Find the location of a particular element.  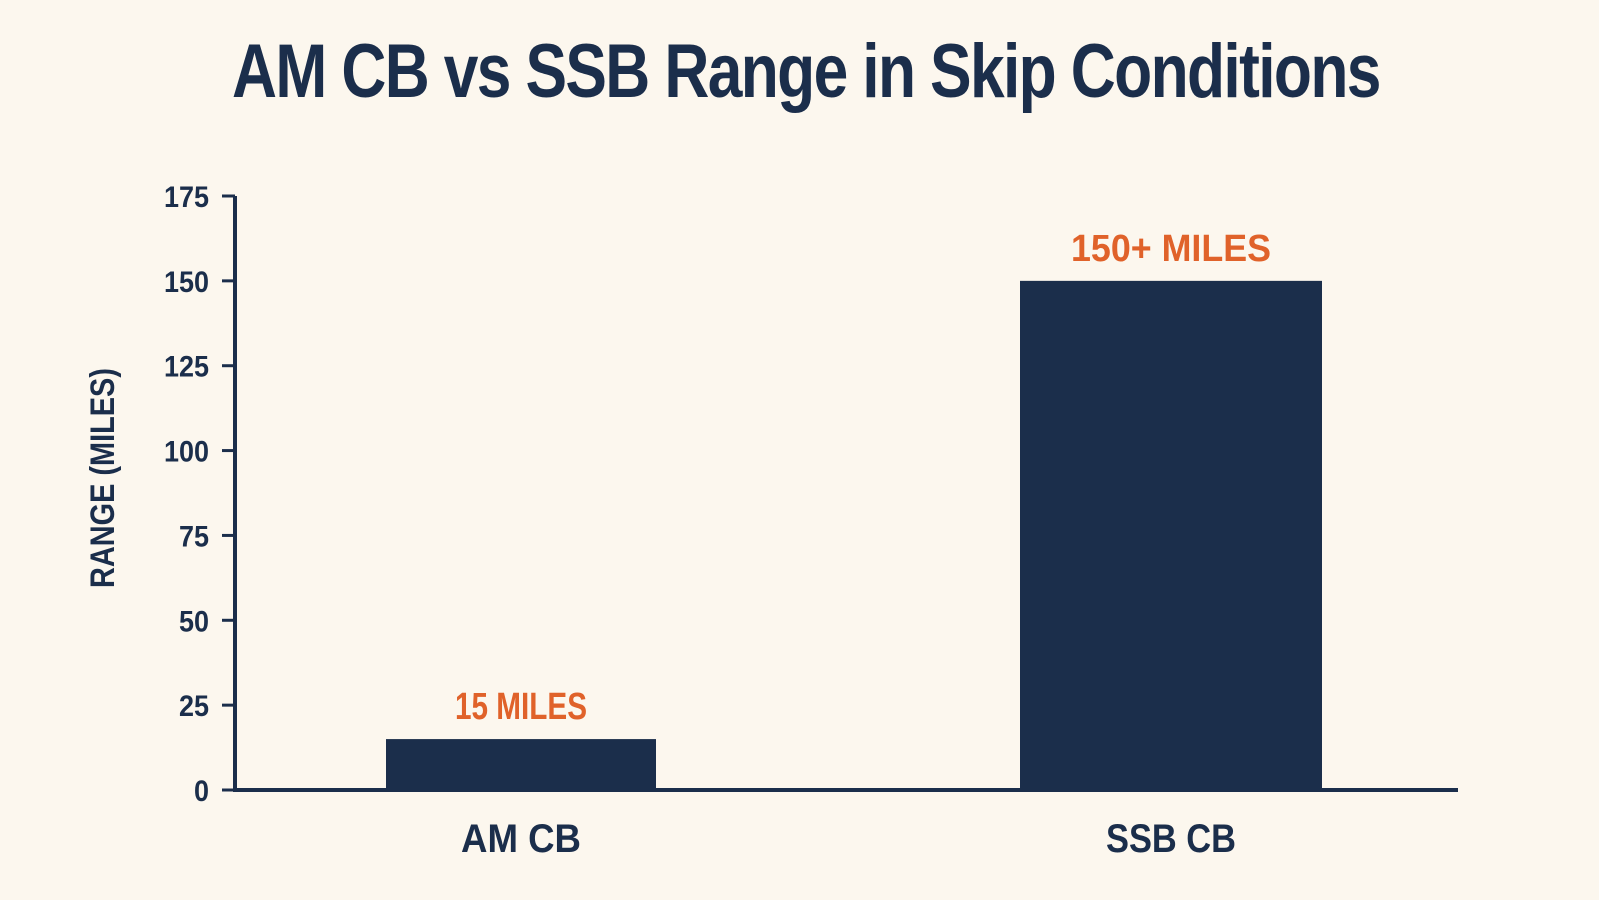

y-tick-label: 100 is located at coordinates (186, 452).